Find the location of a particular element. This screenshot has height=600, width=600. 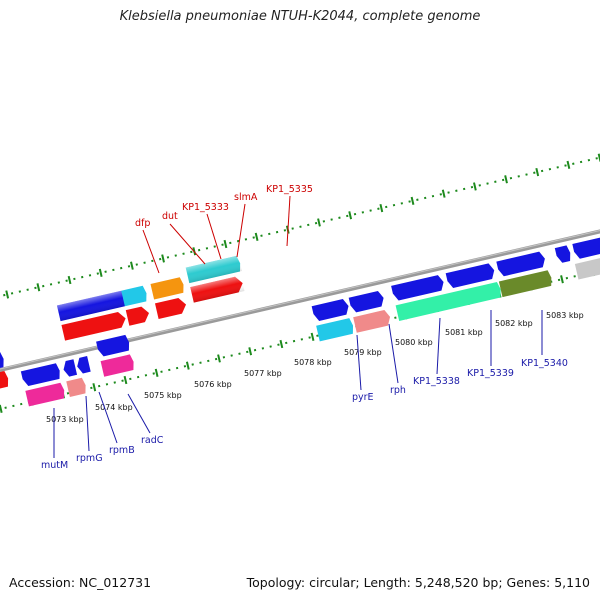

gene-kp1-5338-arrow is located at coordinates (449, 301).